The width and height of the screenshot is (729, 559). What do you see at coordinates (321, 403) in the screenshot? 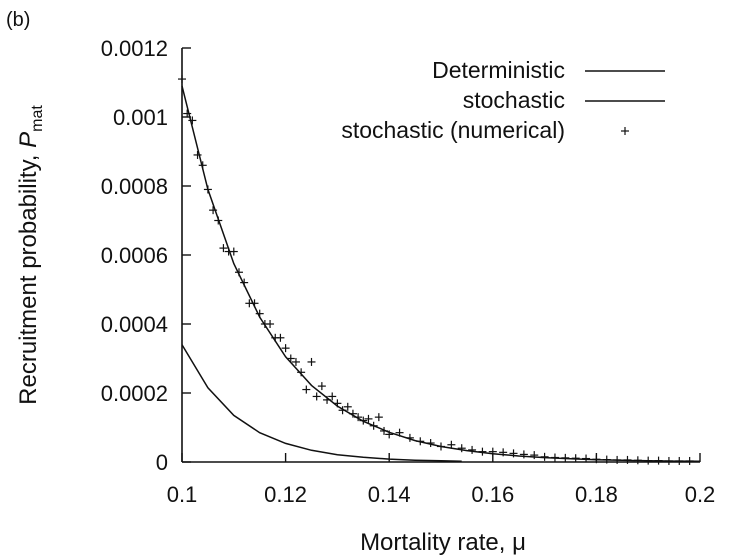
I see `series-deterministic-line` at bounding box center [321, 403].